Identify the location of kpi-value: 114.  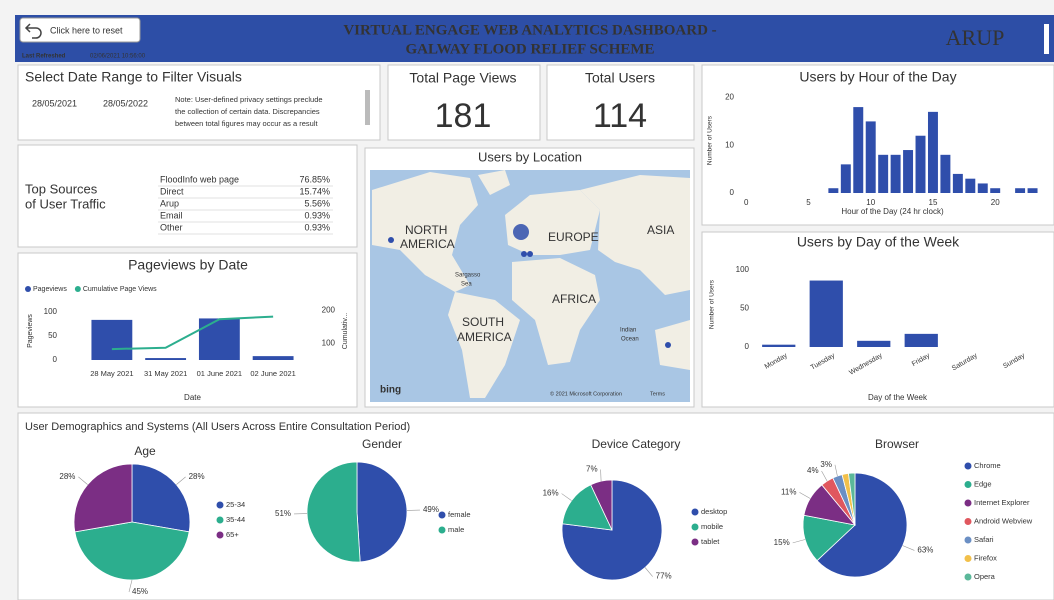
(620, 116).